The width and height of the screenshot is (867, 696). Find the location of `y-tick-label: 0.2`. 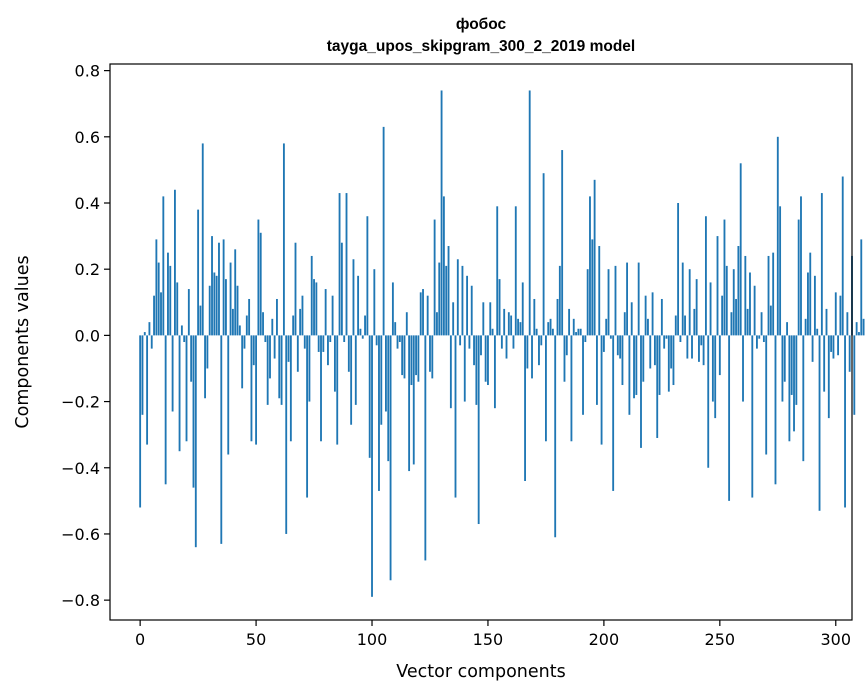

y-tick-label: 0.2 is located at coordinates (87, 269).